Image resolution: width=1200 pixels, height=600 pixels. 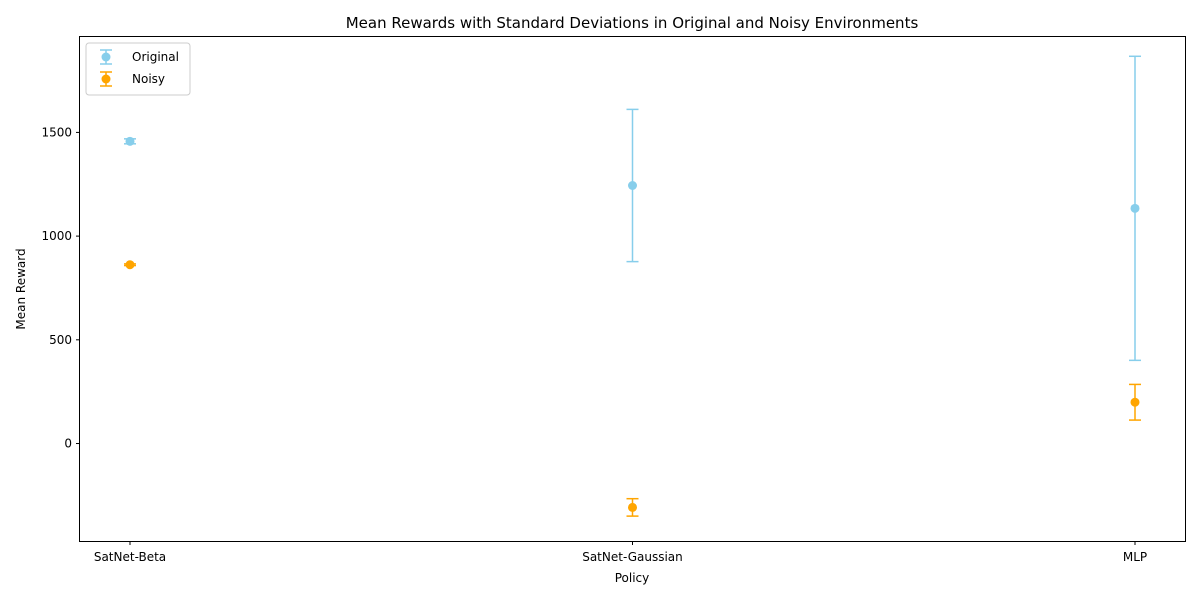 I want to click on legend-item-original: Original, so click(x=139, y=57).